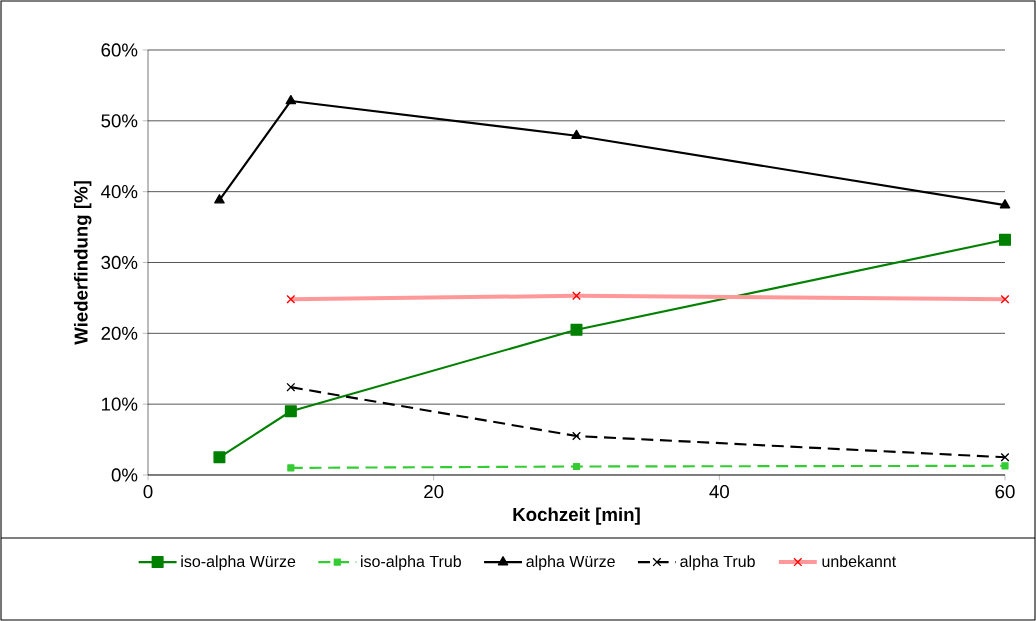 The width and height of the screenshot is (1036, 621). What do you see at coordinates (148, 492) in the screenshot?
I see `x-tick-label: 0` at bounding box center [148, 492].